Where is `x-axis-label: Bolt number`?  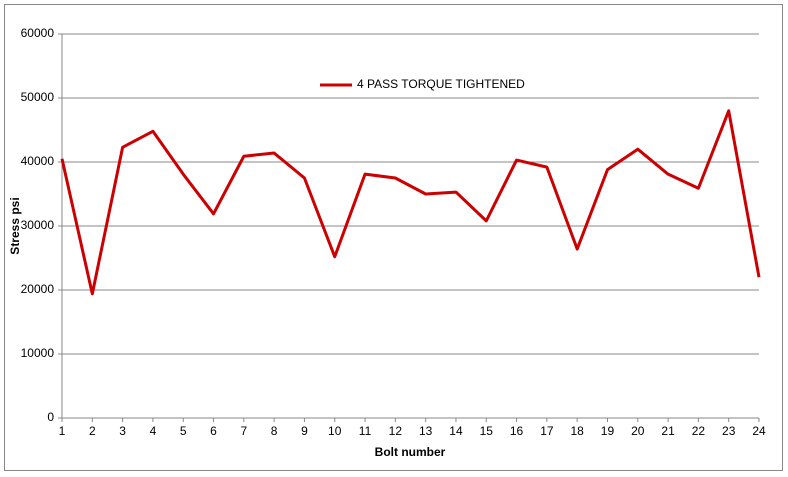 x-axis-label: Bolt number is located at coordinates (410, 452).